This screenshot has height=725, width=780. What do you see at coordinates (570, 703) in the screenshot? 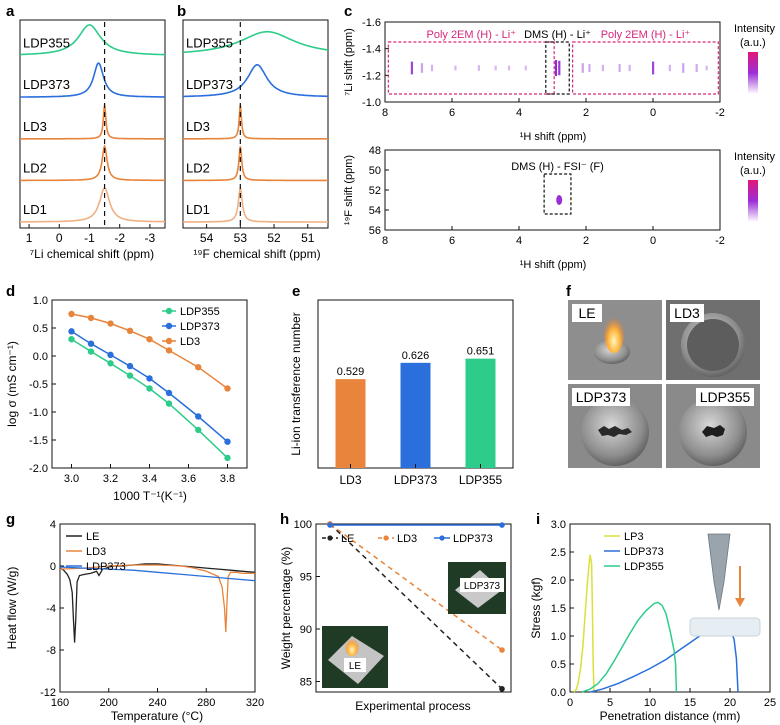
I see `panel-i-xtick-label: 0` at bounding box center [570, 703].